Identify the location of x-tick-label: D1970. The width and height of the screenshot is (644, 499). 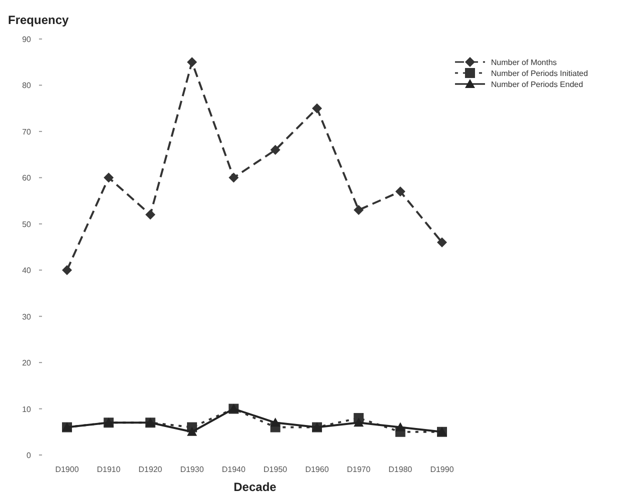
(359, 469).